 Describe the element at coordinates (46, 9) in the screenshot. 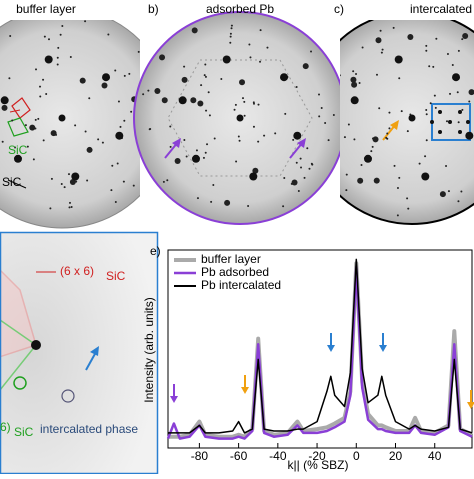

I see `panel-title: buffer layer` at that location.